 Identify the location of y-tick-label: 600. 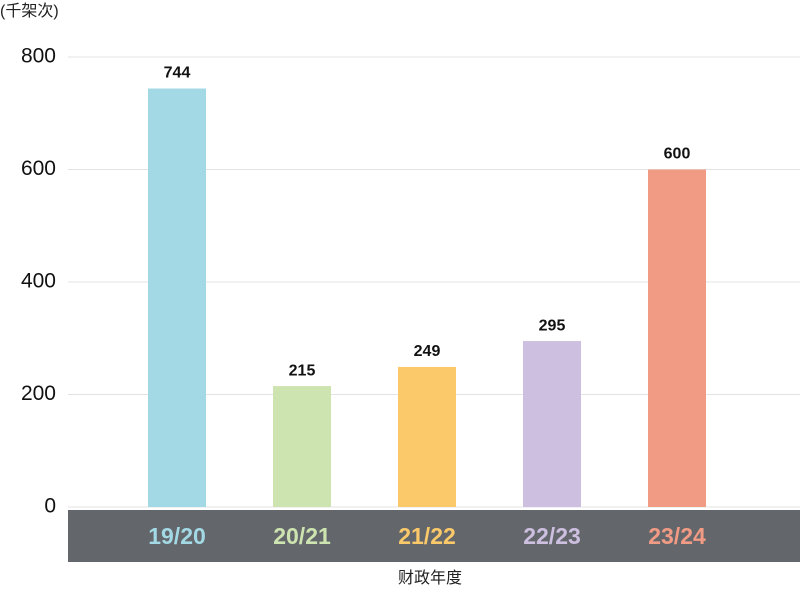
(38, 168).